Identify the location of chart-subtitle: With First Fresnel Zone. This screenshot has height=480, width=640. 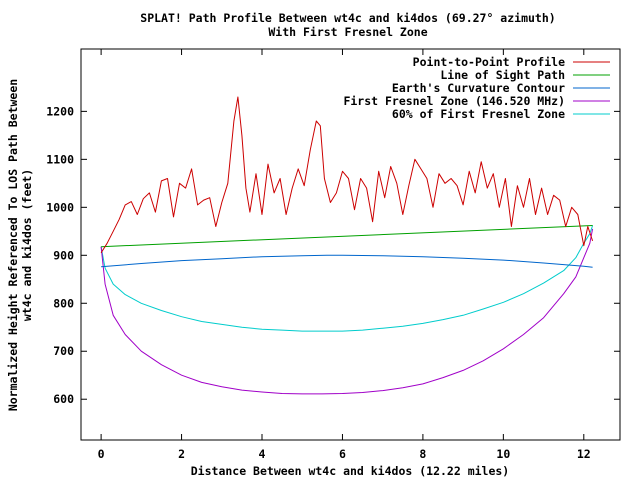
(347, 32).